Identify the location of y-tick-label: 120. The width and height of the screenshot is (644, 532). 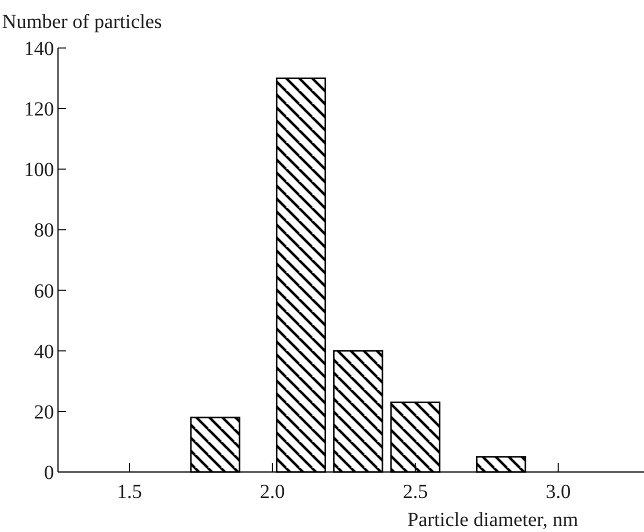
(39, 109).